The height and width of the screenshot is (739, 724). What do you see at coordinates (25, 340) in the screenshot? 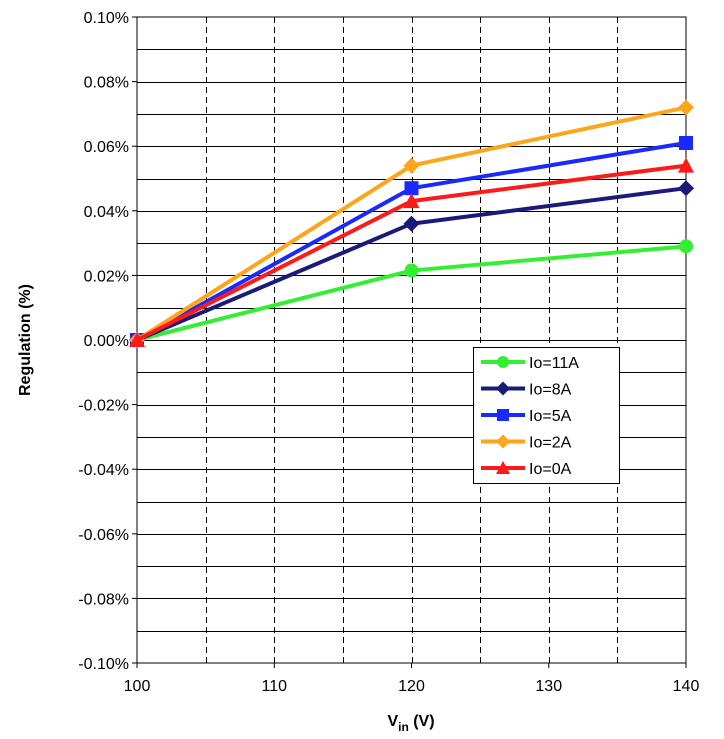
I see `y-axis-title: Regulation (%)` at bounding box center [25, 340].